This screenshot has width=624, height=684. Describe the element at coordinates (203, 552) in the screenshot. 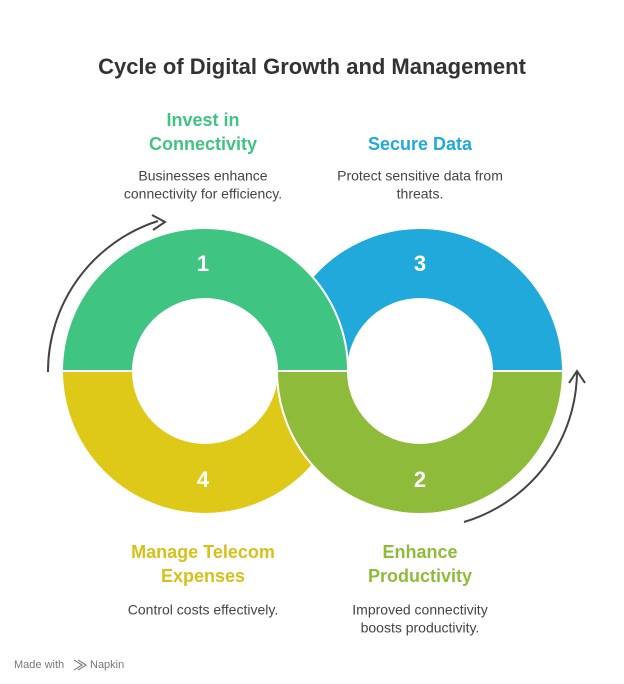

I see `step-title: Manage Telecom` at that location.